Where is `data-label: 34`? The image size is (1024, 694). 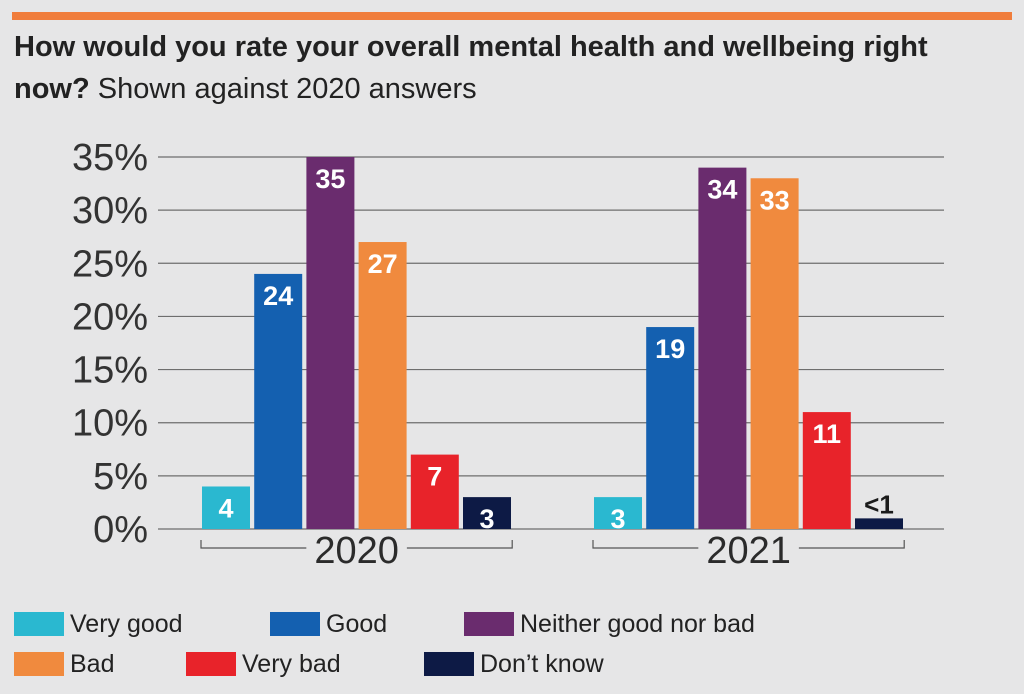
data-label: 34 is located at coordinates (722, 190).